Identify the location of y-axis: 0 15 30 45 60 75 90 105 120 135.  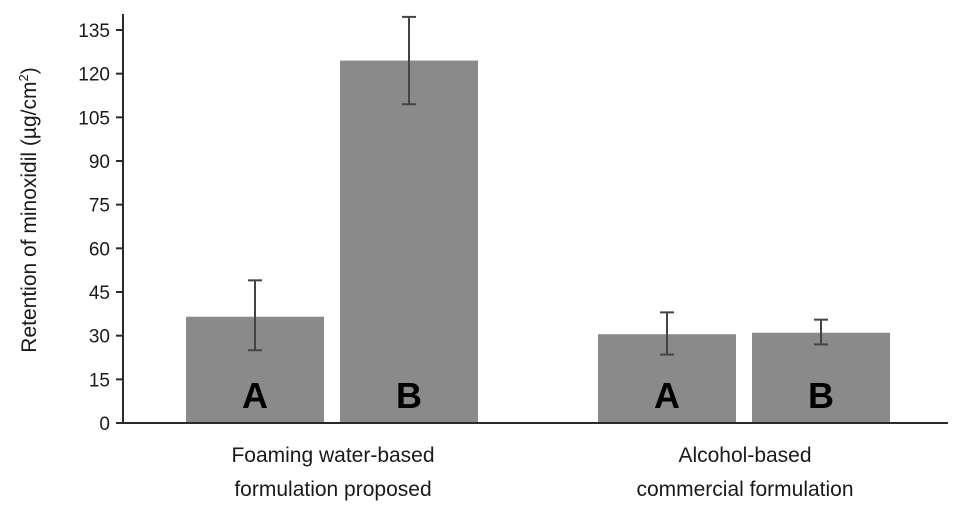
(101, 224).